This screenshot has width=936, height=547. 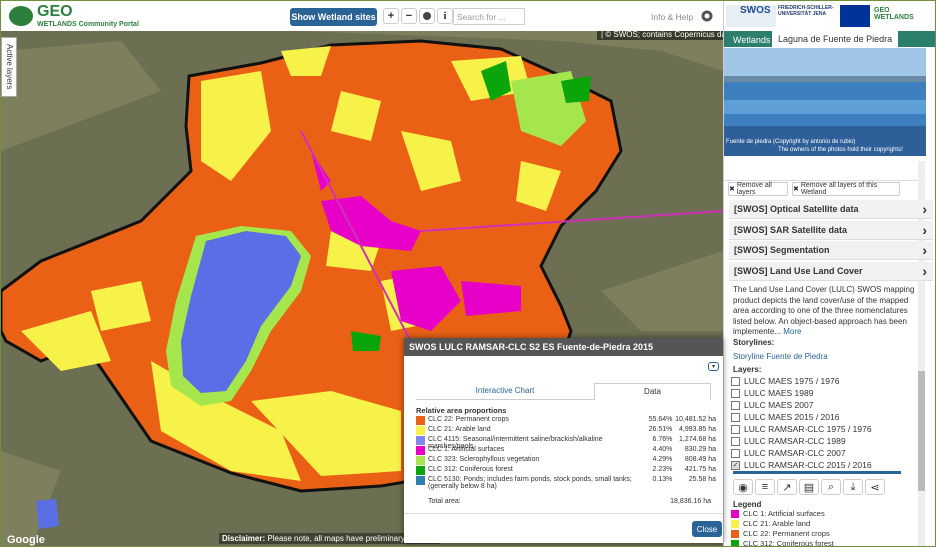 I want to click on globe-button, so click(x=427, y=16).